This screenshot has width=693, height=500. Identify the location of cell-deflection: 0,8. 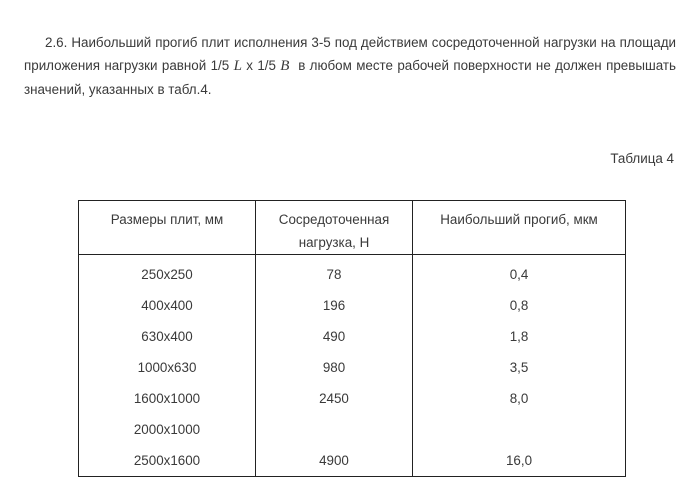
(519, 305).